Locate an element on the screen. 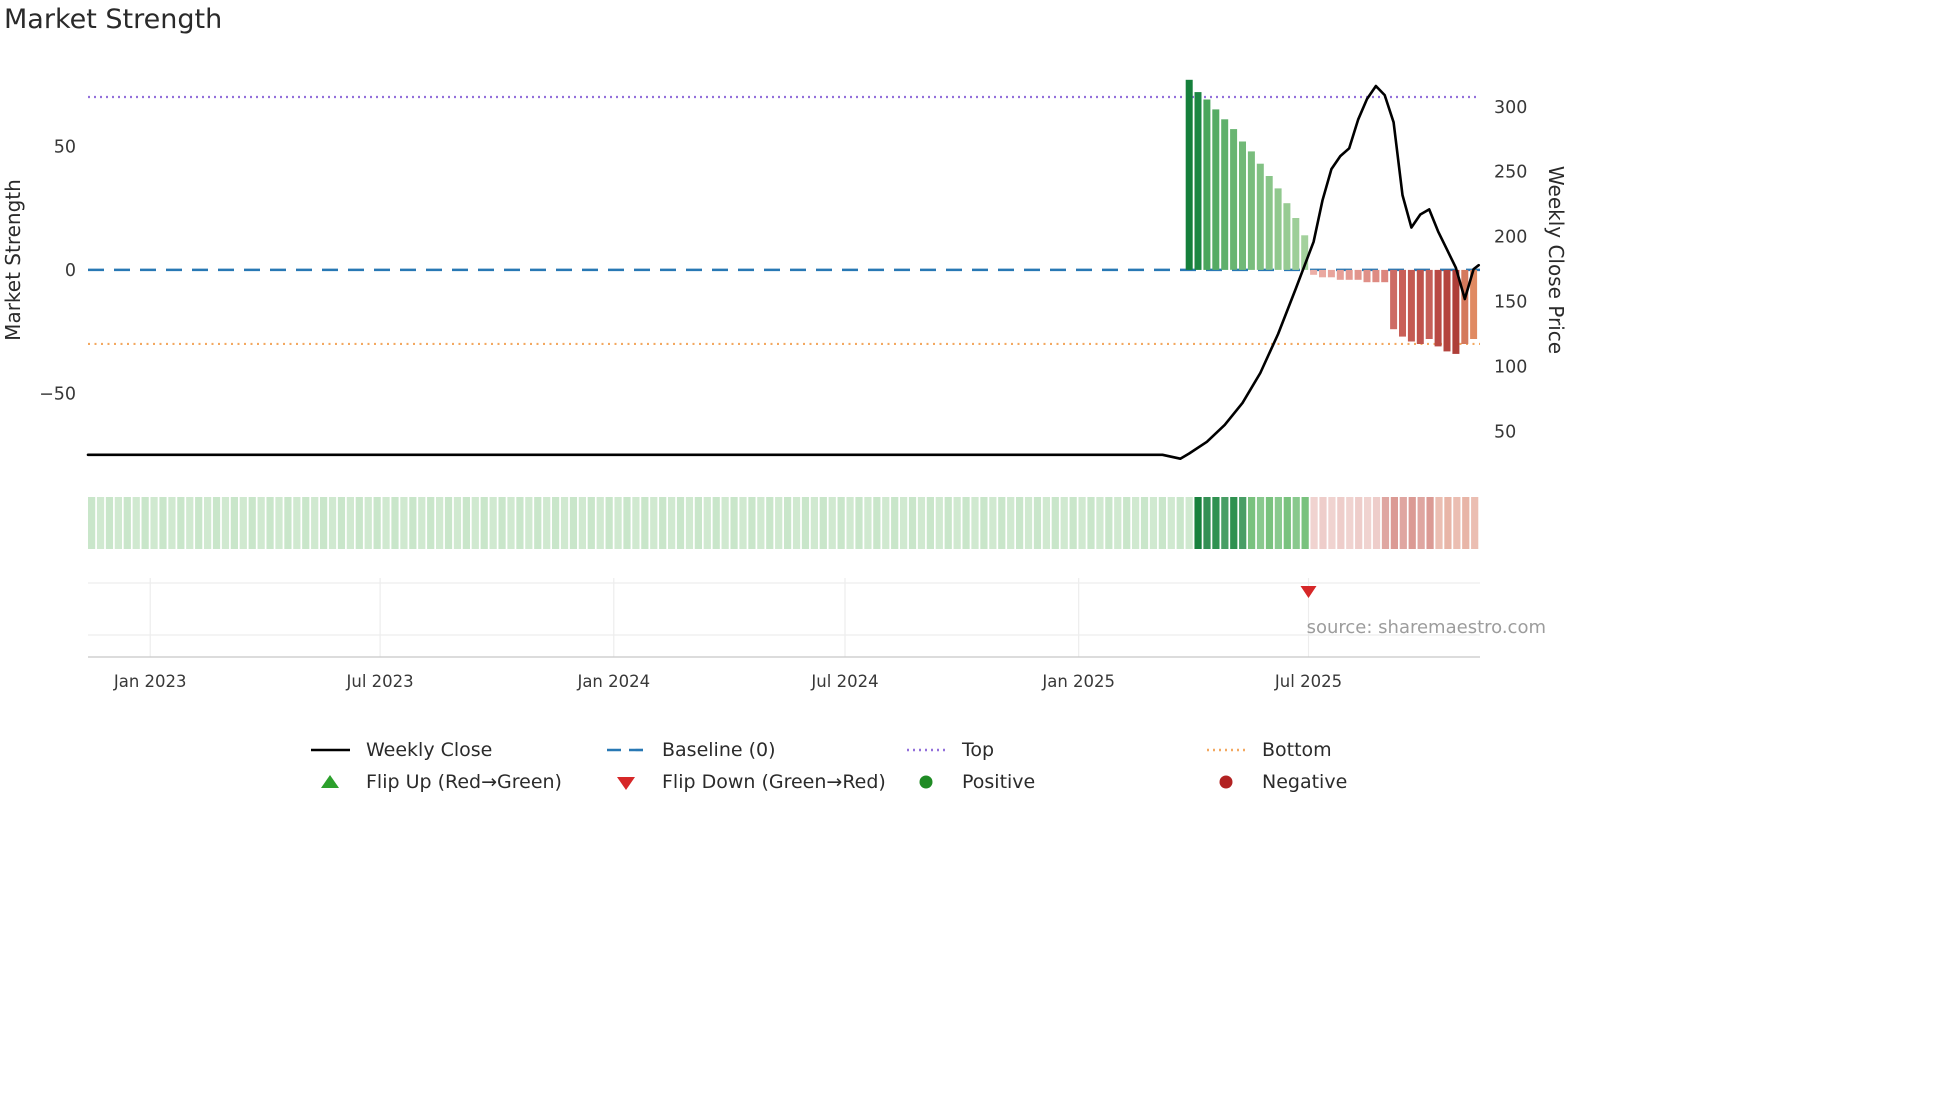  top-dotted-line-icon is located at coordinates (926, 750).